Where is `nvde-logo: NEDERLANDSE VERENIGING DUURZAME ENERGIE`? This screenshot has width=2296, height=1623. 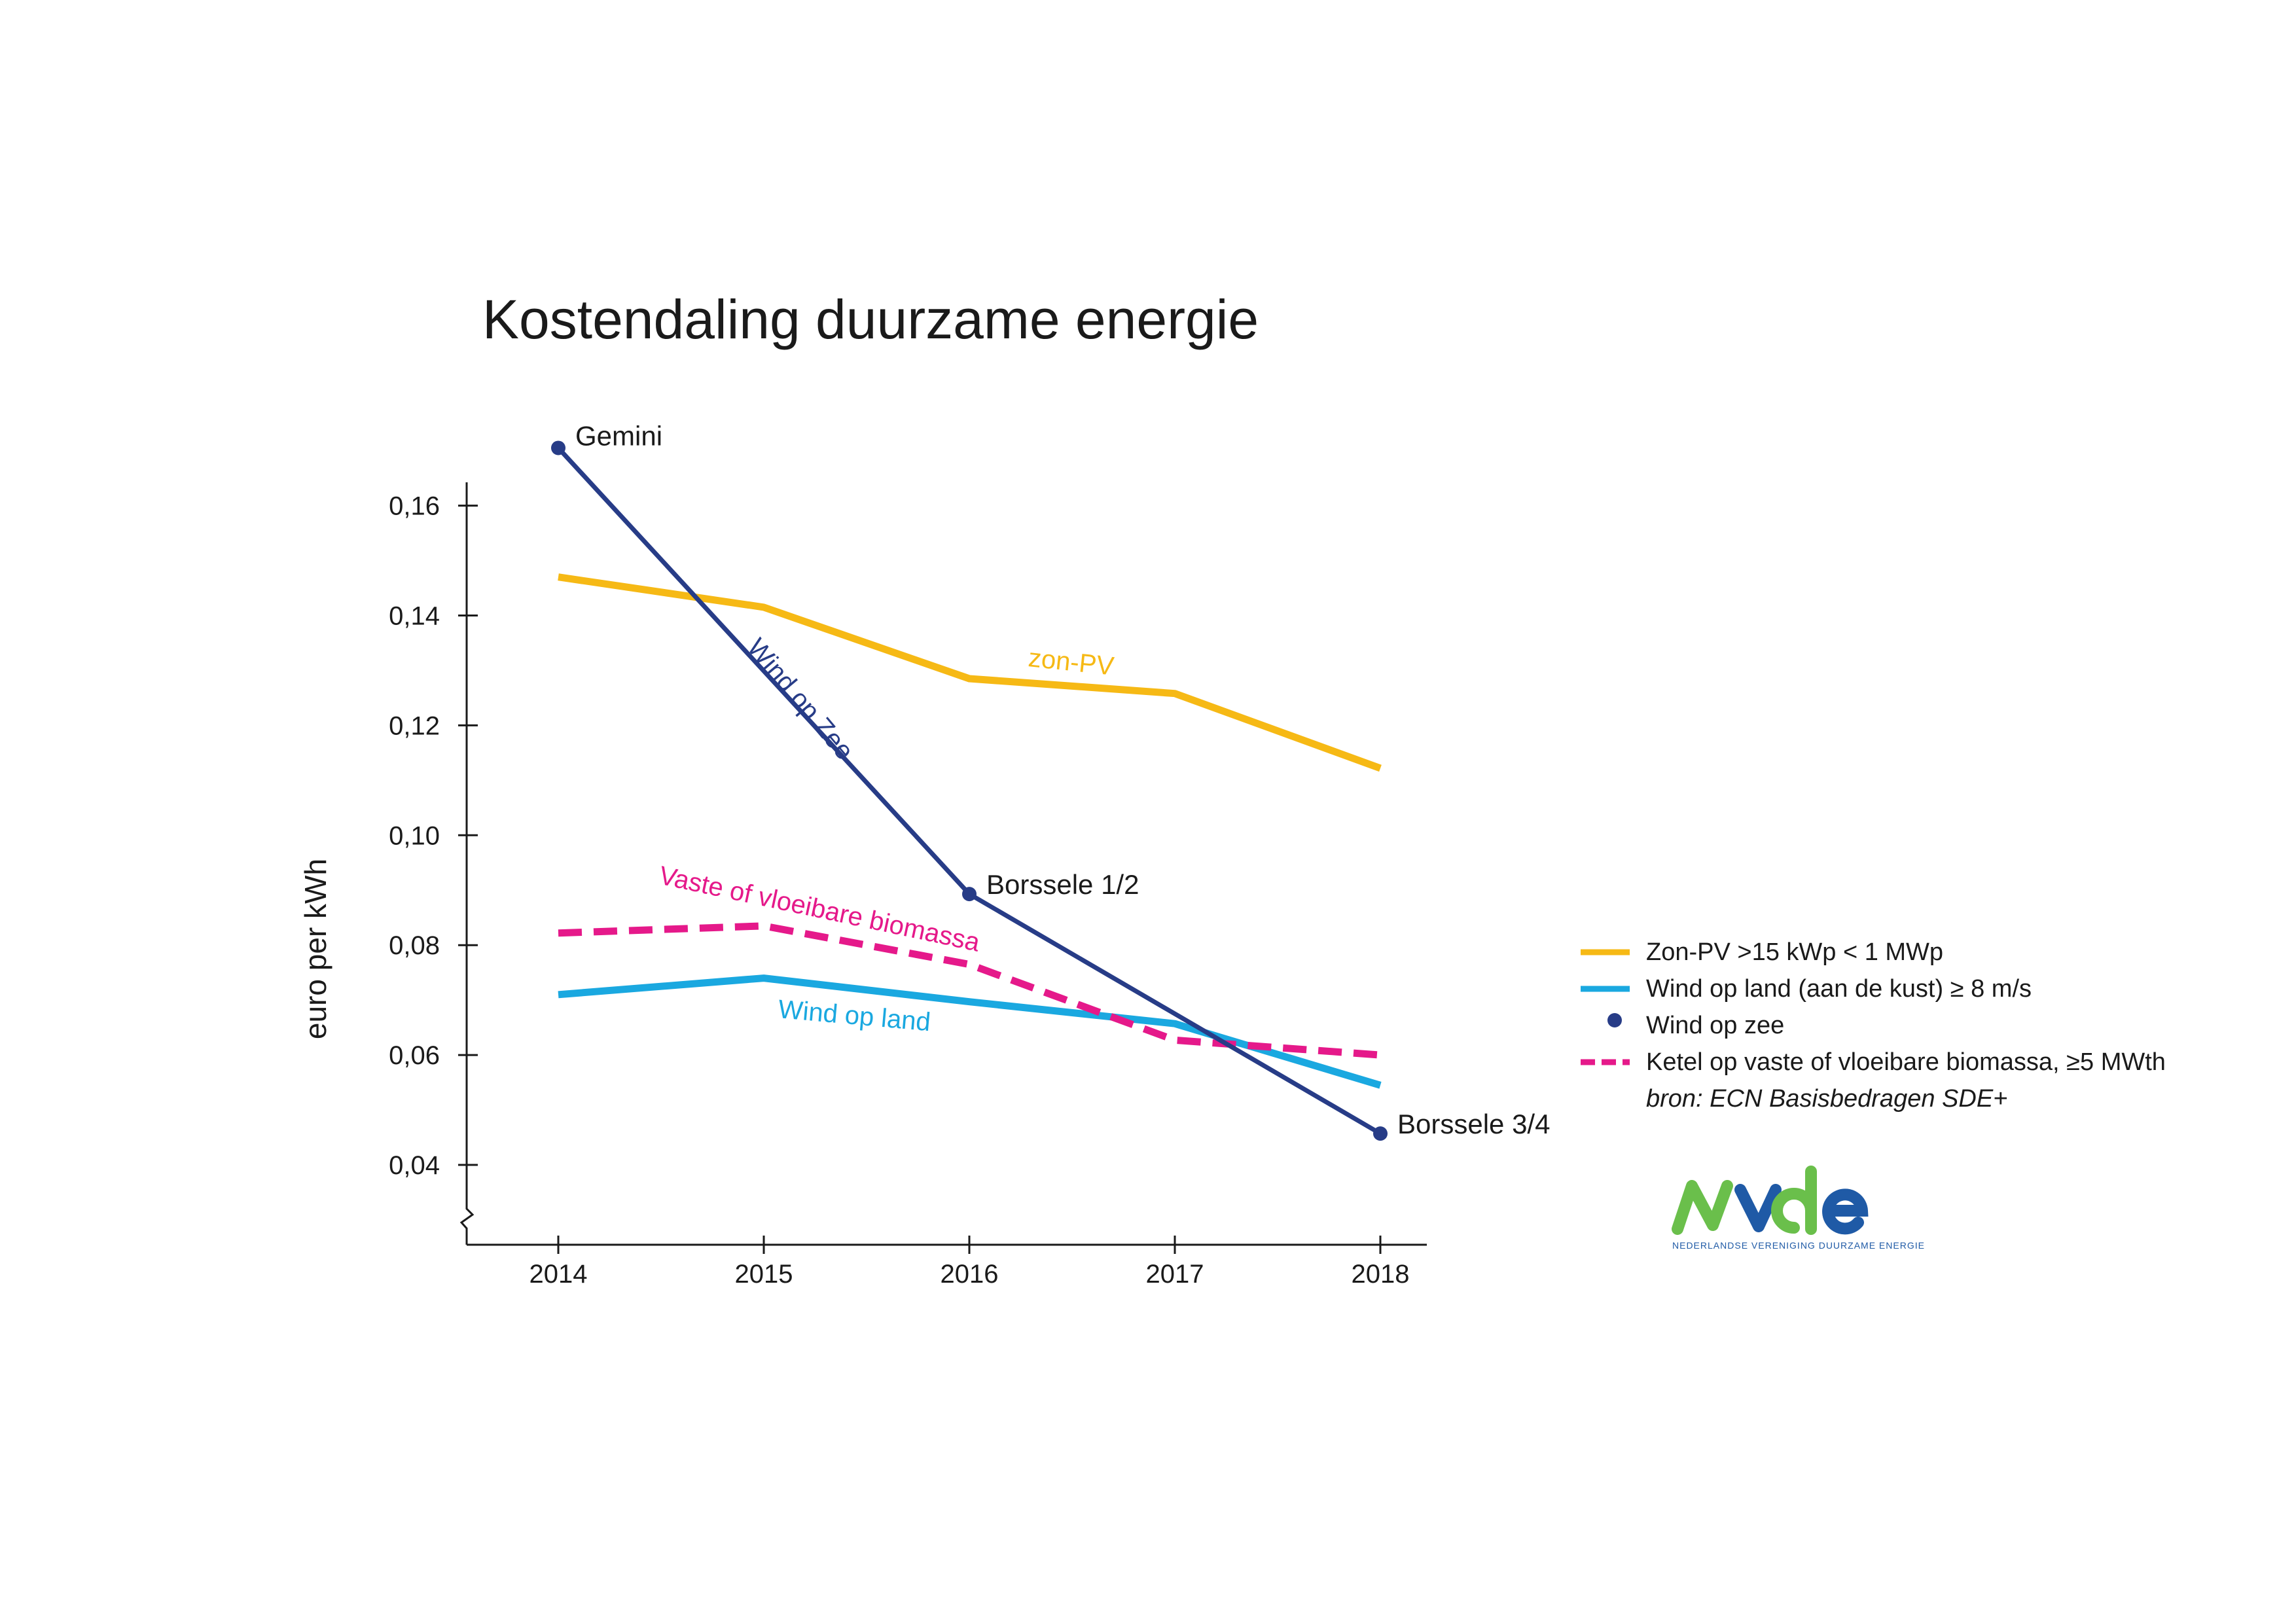 nvde-logo: NEDERLANDSE VERENIGING DUURZAME ENERGIE is located at coordinates (1798, 1208).